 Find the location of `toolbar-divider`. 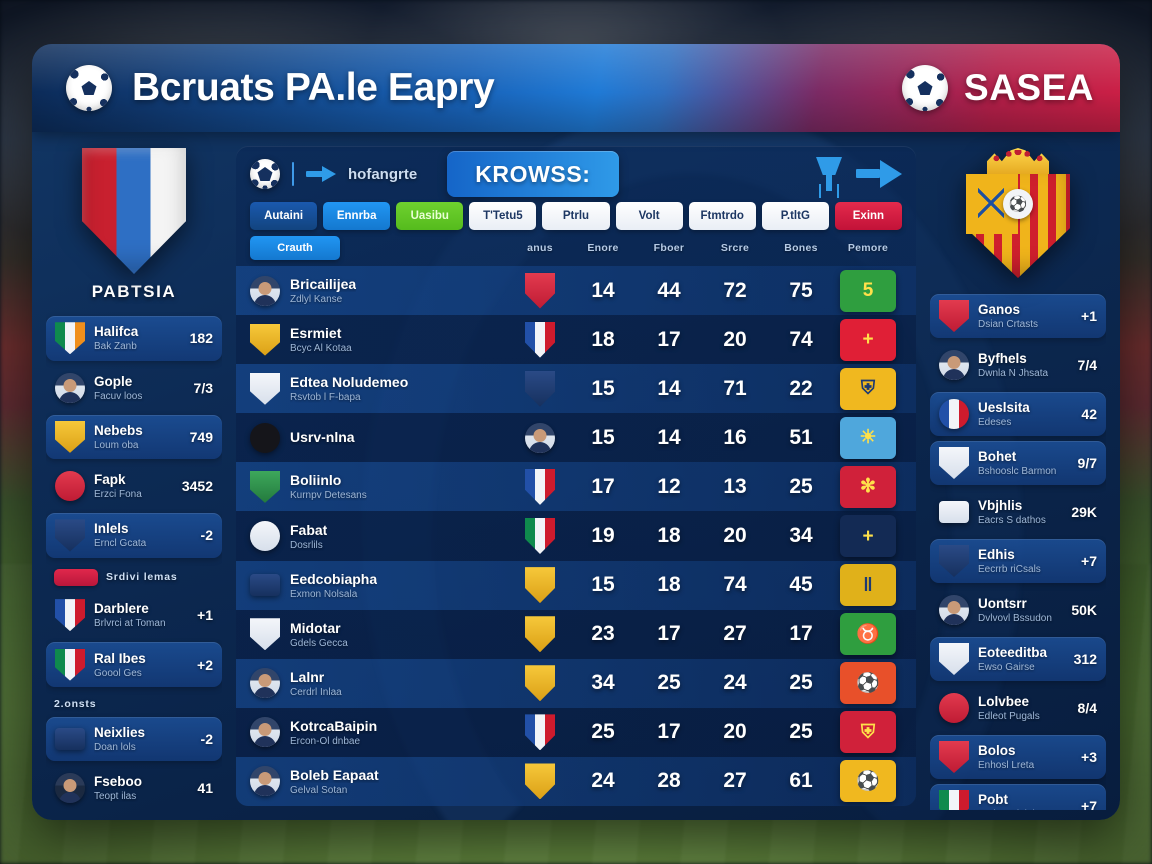

toolbar-divider is located at coordinates (293, 174).